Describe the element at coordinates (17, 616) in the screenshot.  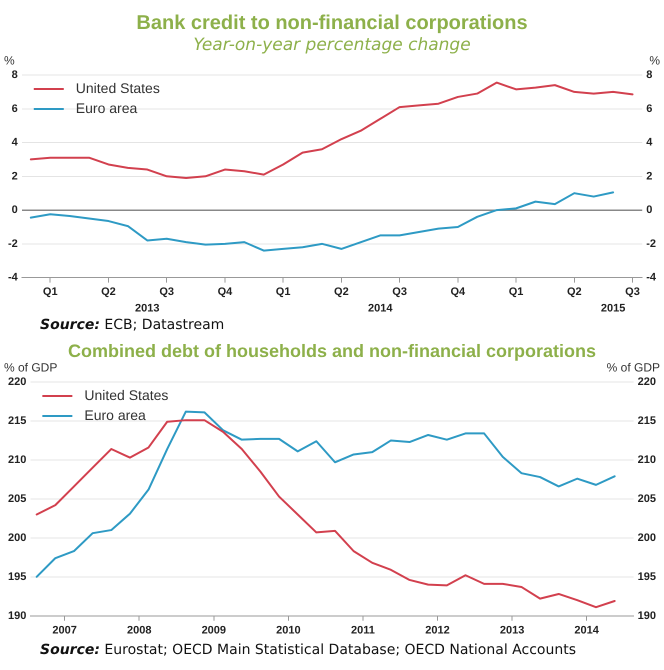
I see `y-tick-label: 190` at that location.